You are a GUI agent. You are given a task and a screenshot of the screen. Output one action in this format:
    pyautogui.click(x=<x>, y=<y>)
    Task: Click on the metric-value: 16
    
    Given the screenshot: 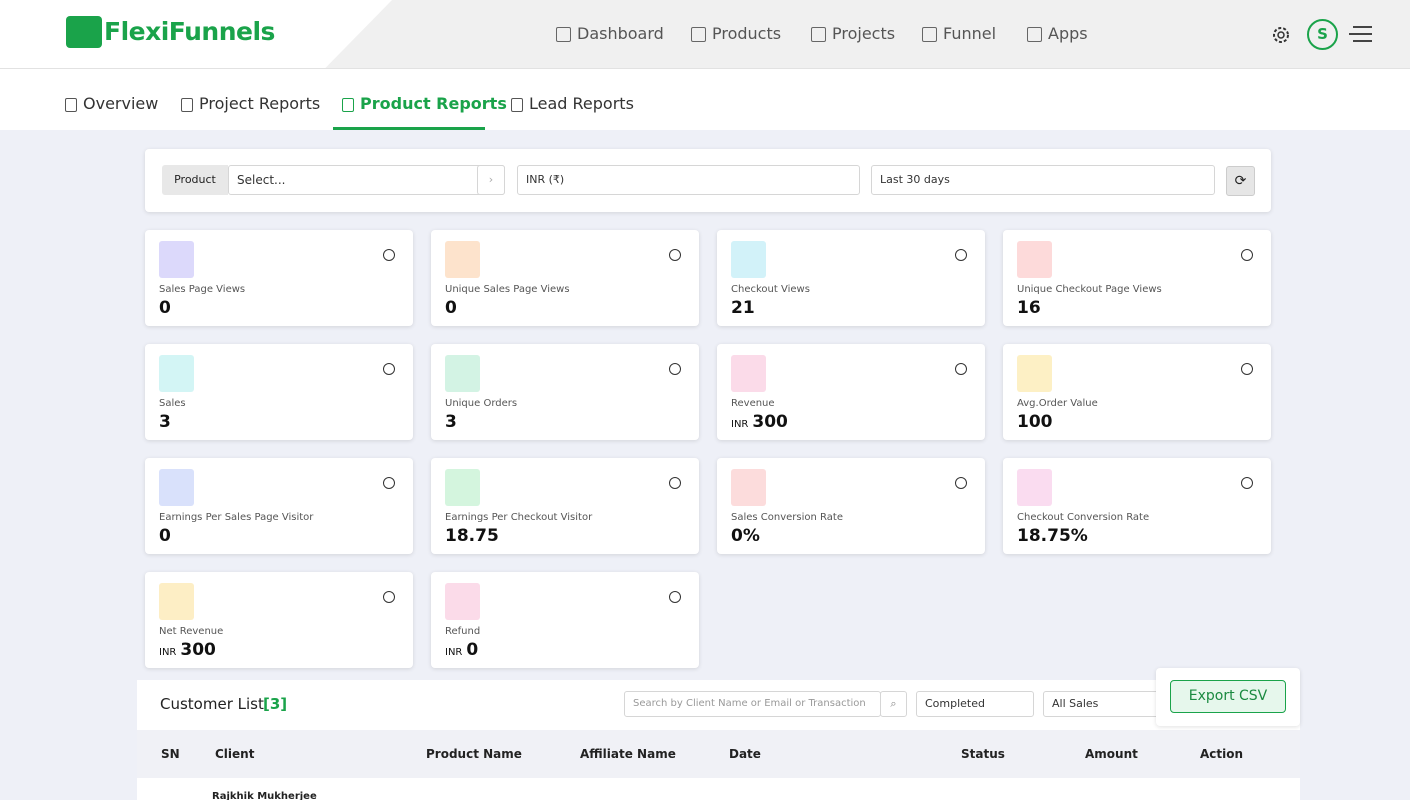 What is the action you would take?
    pyautogui.click(x=1029, y=308)
    